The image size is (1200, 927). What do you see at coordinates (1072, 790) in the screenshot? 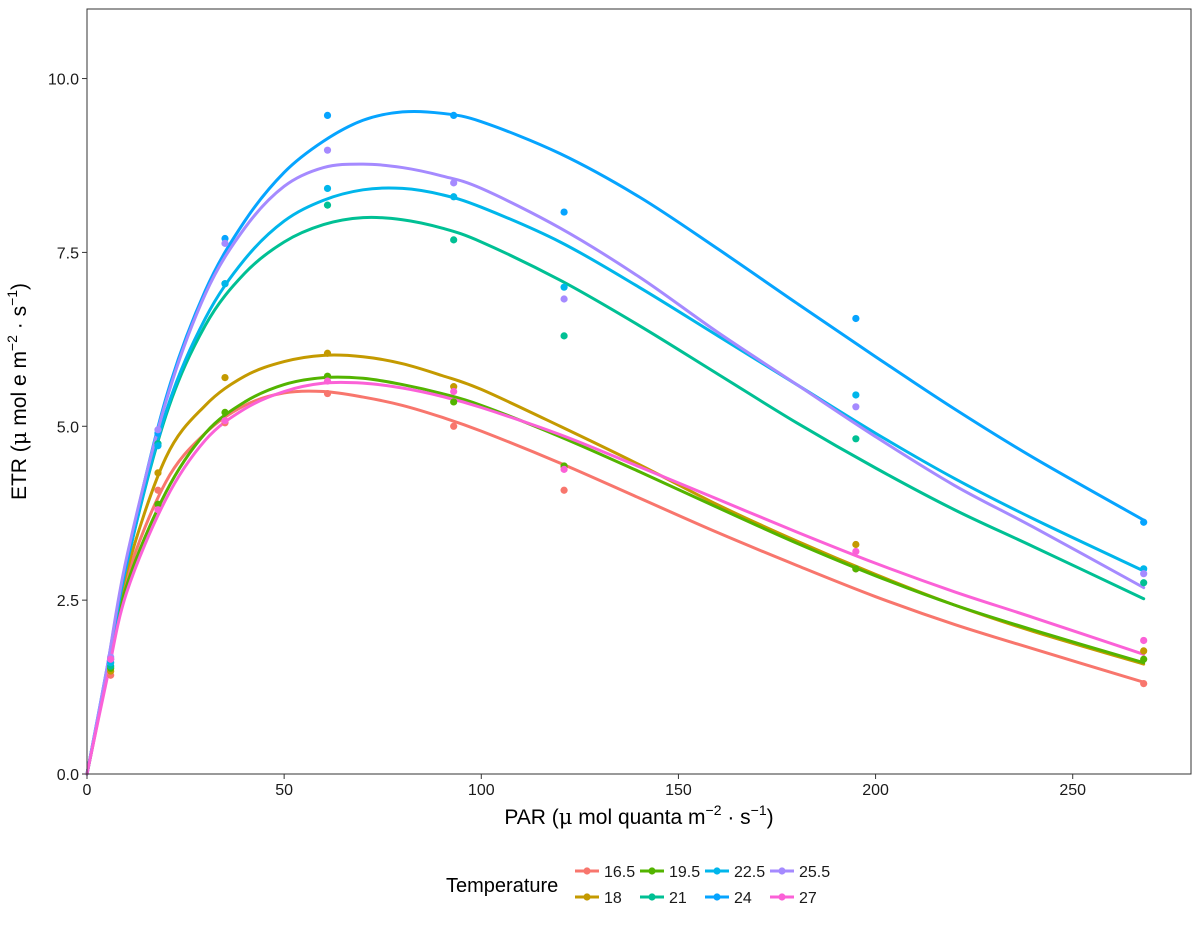
I see `x-tick-label: 250` at bounding box center [1072, 790].